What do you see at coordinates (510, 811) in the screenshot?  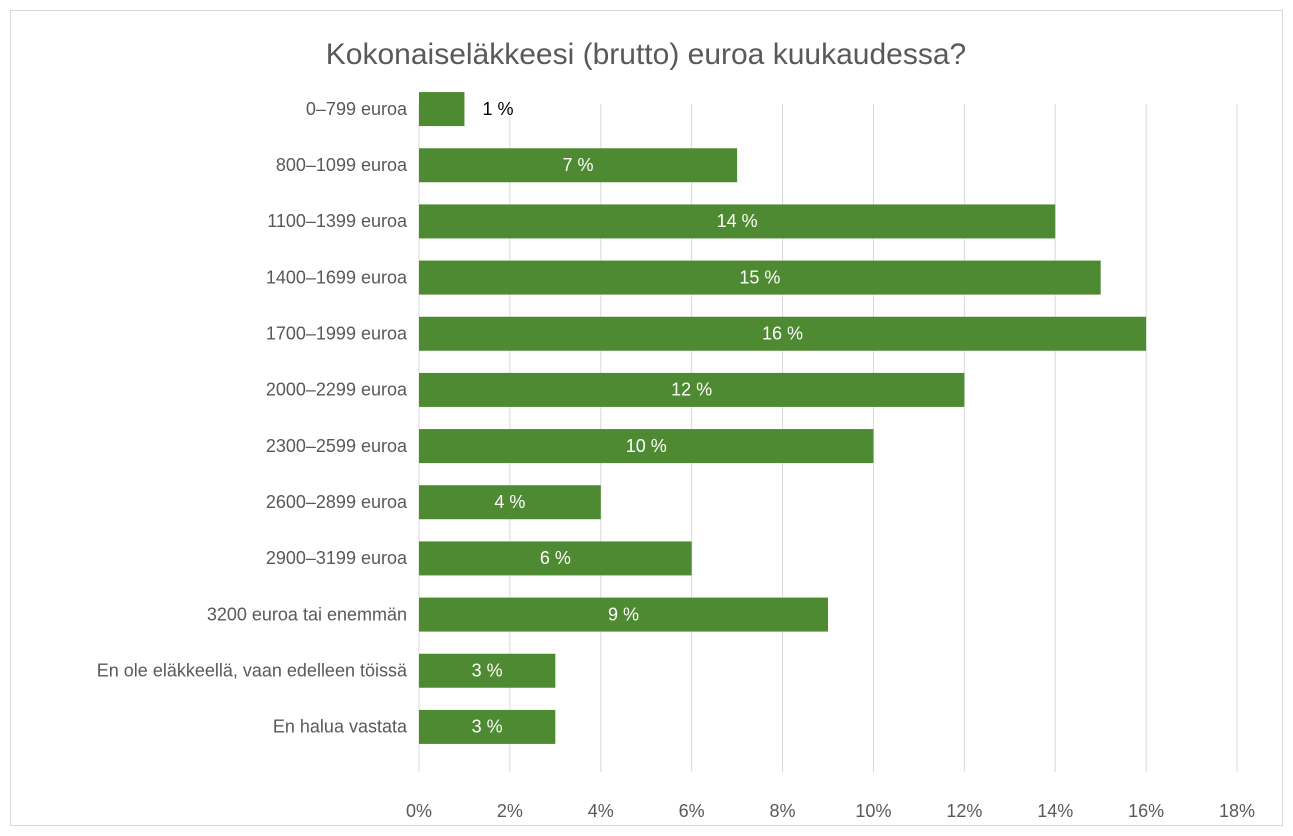 I see `x-tick-label: 2%` at bounding box center [510, 811].